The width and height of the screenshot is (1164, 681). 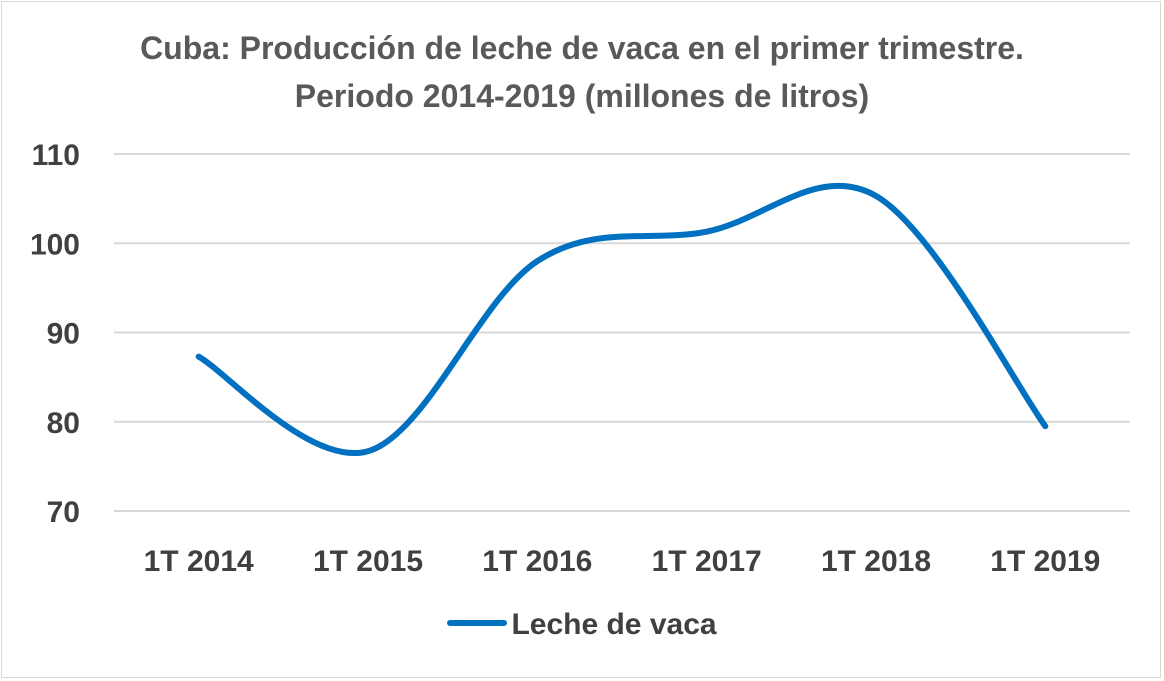 I want to click on chart-title-line-2: Periodo 2014-2019 (millones de litros), so click(x=582, y=96).